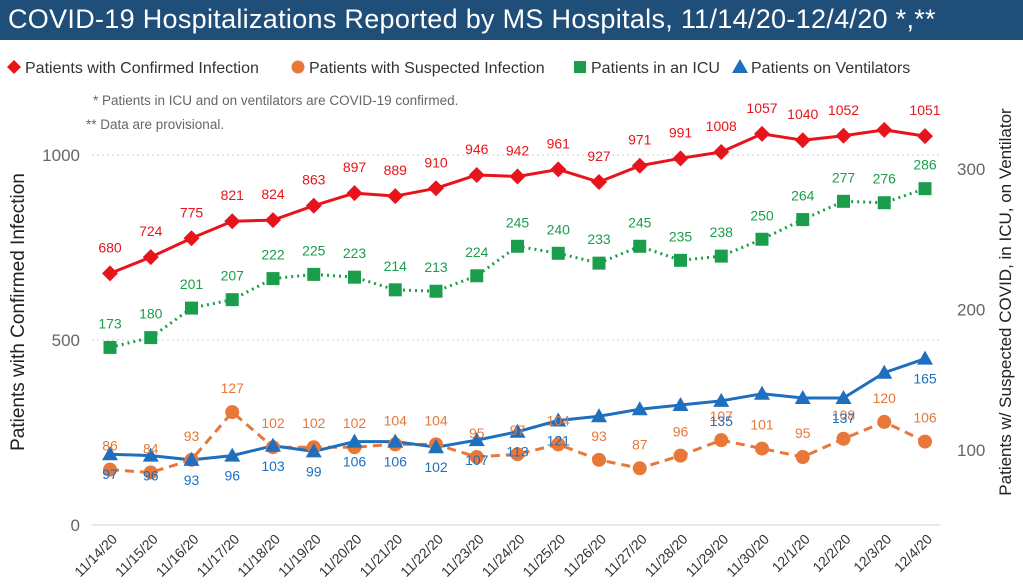 The height and width of the screenshot is (584, 1023). Describe the element at coordinates (436, 162) in the screenshot. I see `data-label-confirmed: 910` at that location.